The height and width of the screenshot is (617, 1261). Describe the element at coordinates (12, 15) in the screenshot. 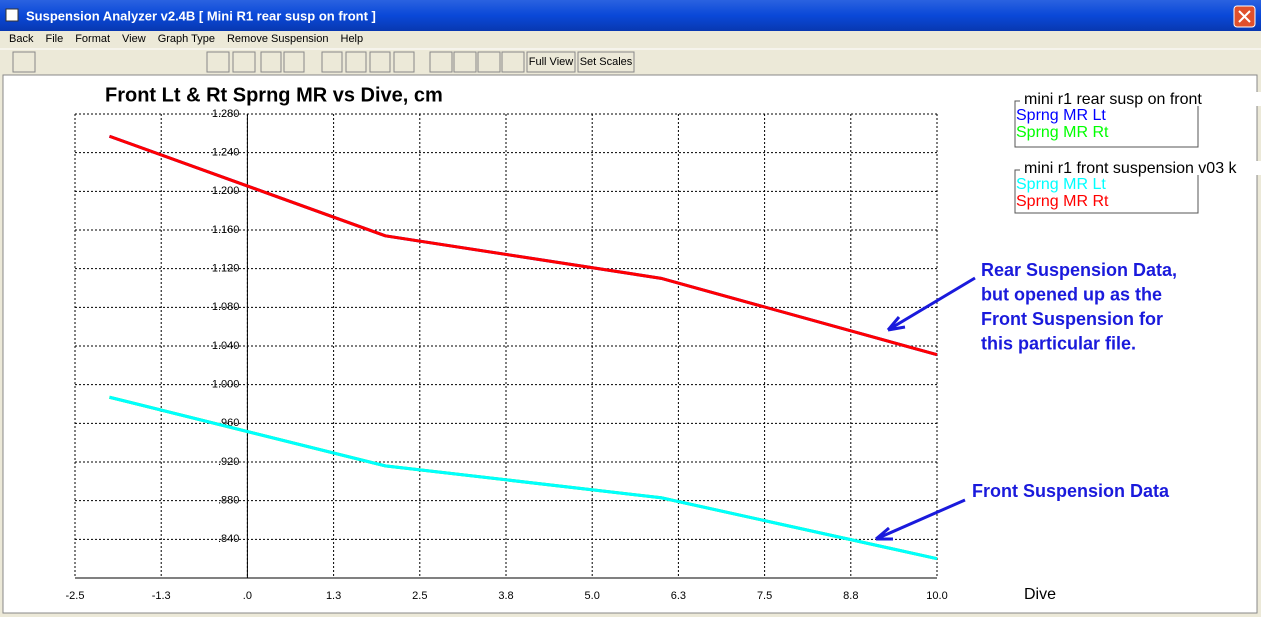

I see `app-icon` at that location.